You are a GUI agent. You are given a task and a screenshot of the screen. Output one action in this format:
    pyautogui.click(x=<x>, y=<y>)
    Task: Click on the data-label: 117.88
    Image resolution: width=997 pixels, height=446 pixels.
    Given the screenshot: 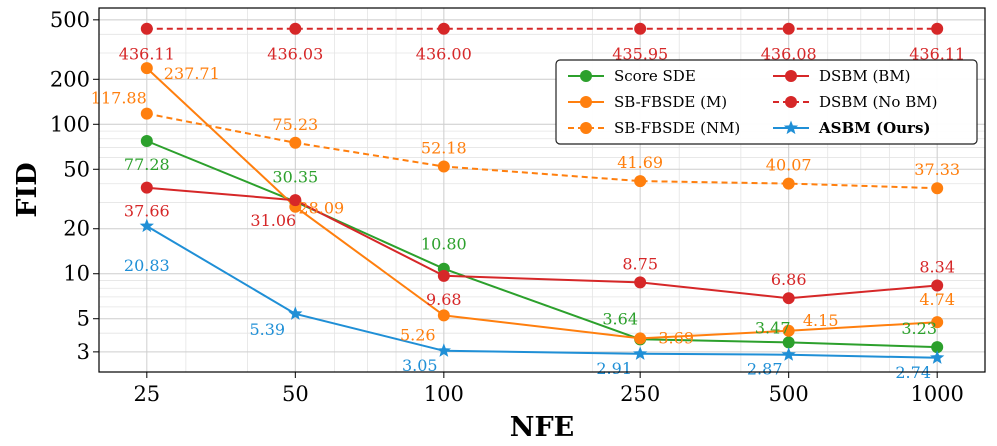 What is the action you would take?
    pyautogui.click(x=119, y=98)
    